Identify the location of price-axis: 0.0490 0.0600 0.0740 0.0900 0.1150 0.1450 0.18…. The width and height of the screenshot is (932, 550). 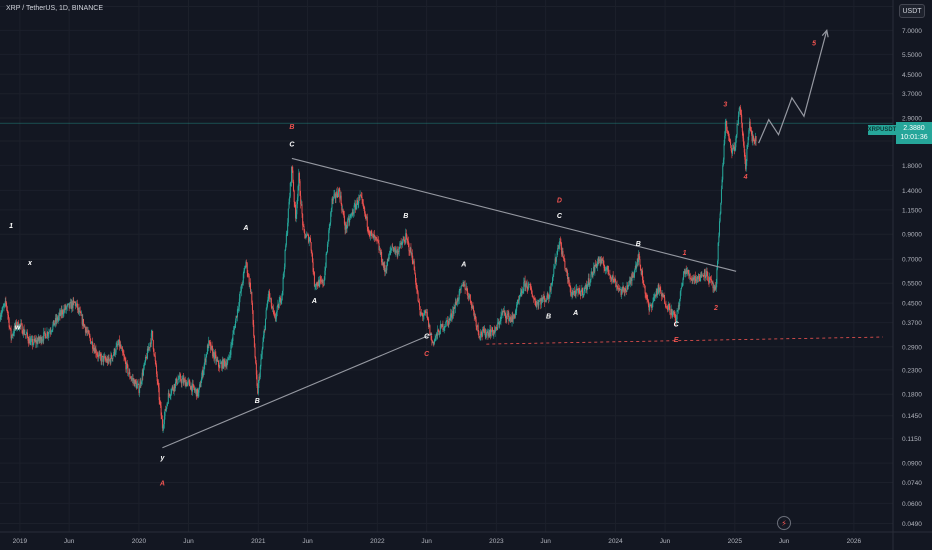
(912, 275).